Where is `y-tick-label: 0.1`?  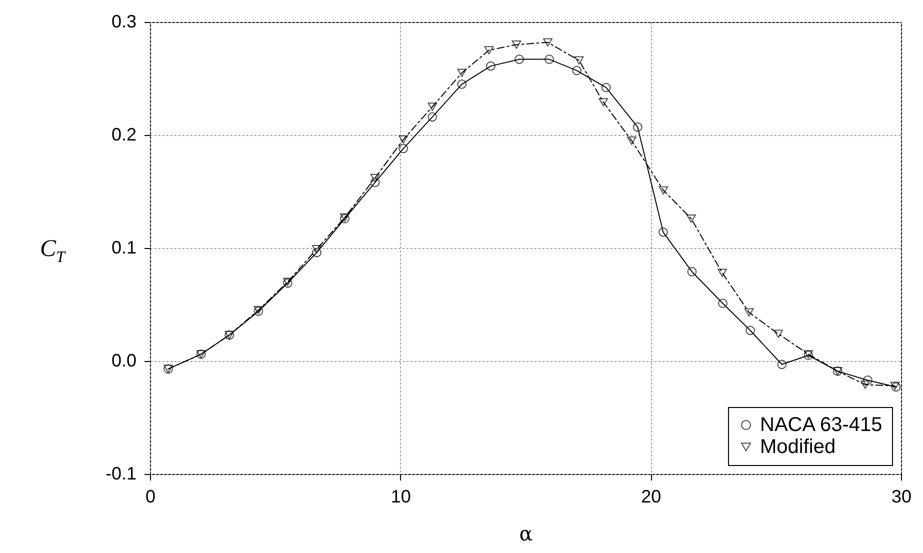
y-tick-label: 0.1 is located at coordinates (123, 248).